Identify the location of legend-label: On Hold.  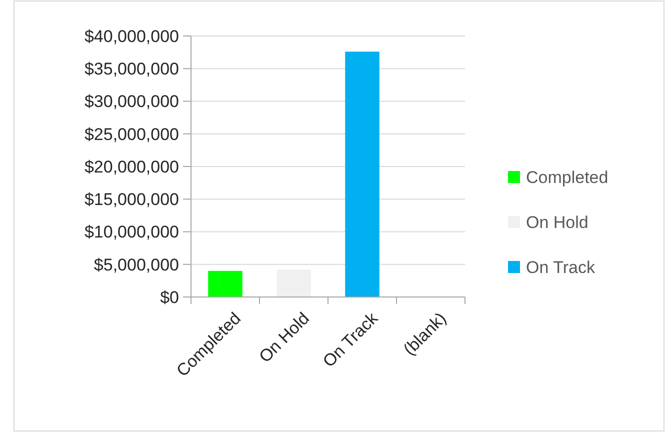
(557, 222).